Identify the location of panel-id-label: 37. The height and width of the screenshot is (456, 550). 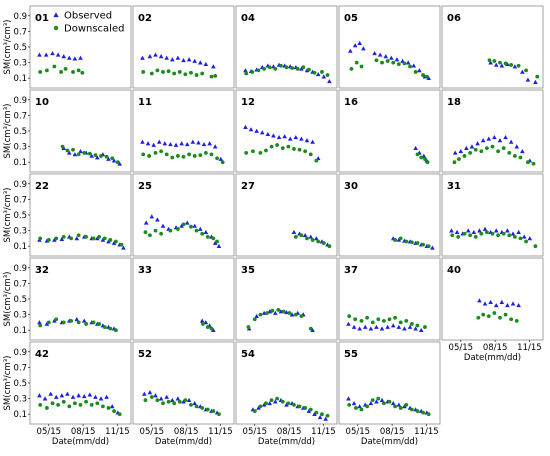
(351, 270).